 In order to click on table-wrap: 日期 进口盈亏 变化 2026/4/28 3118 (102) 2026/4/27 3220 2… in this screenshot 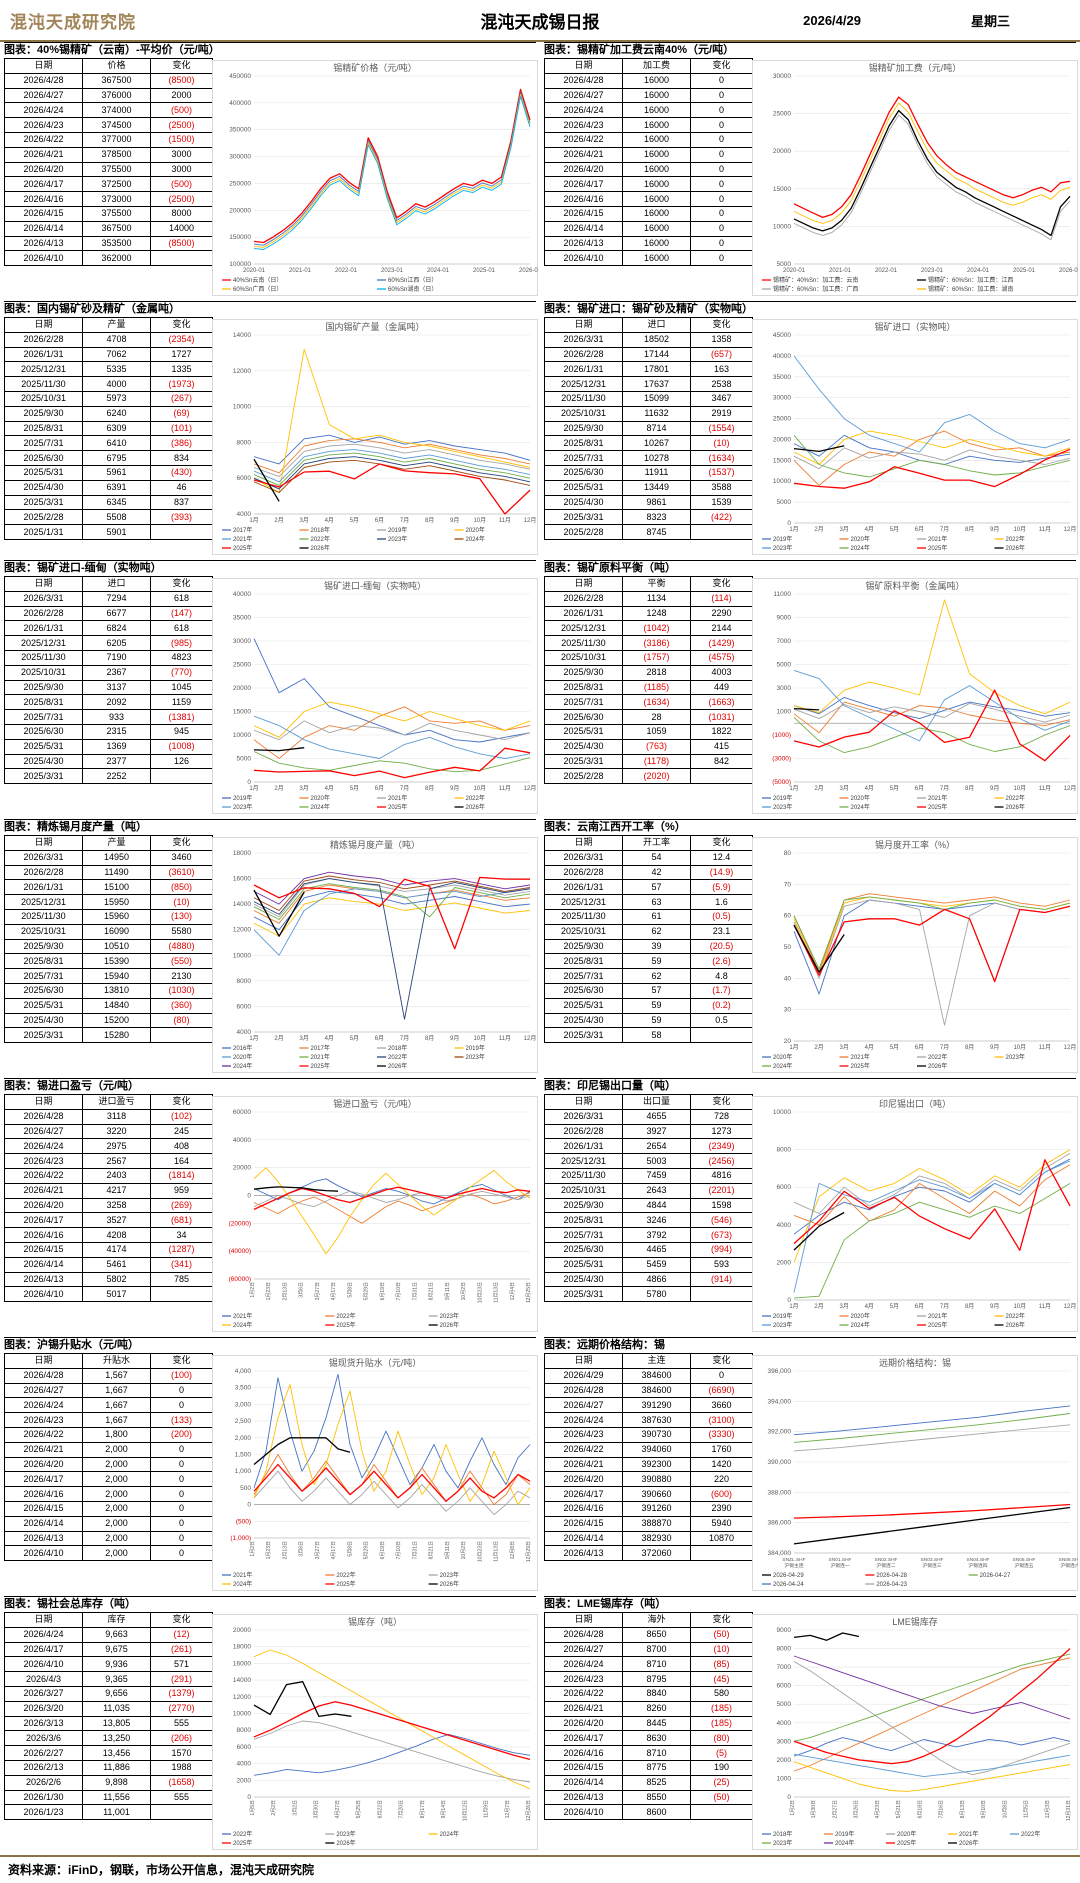, I will do `click(108, 1215)`.